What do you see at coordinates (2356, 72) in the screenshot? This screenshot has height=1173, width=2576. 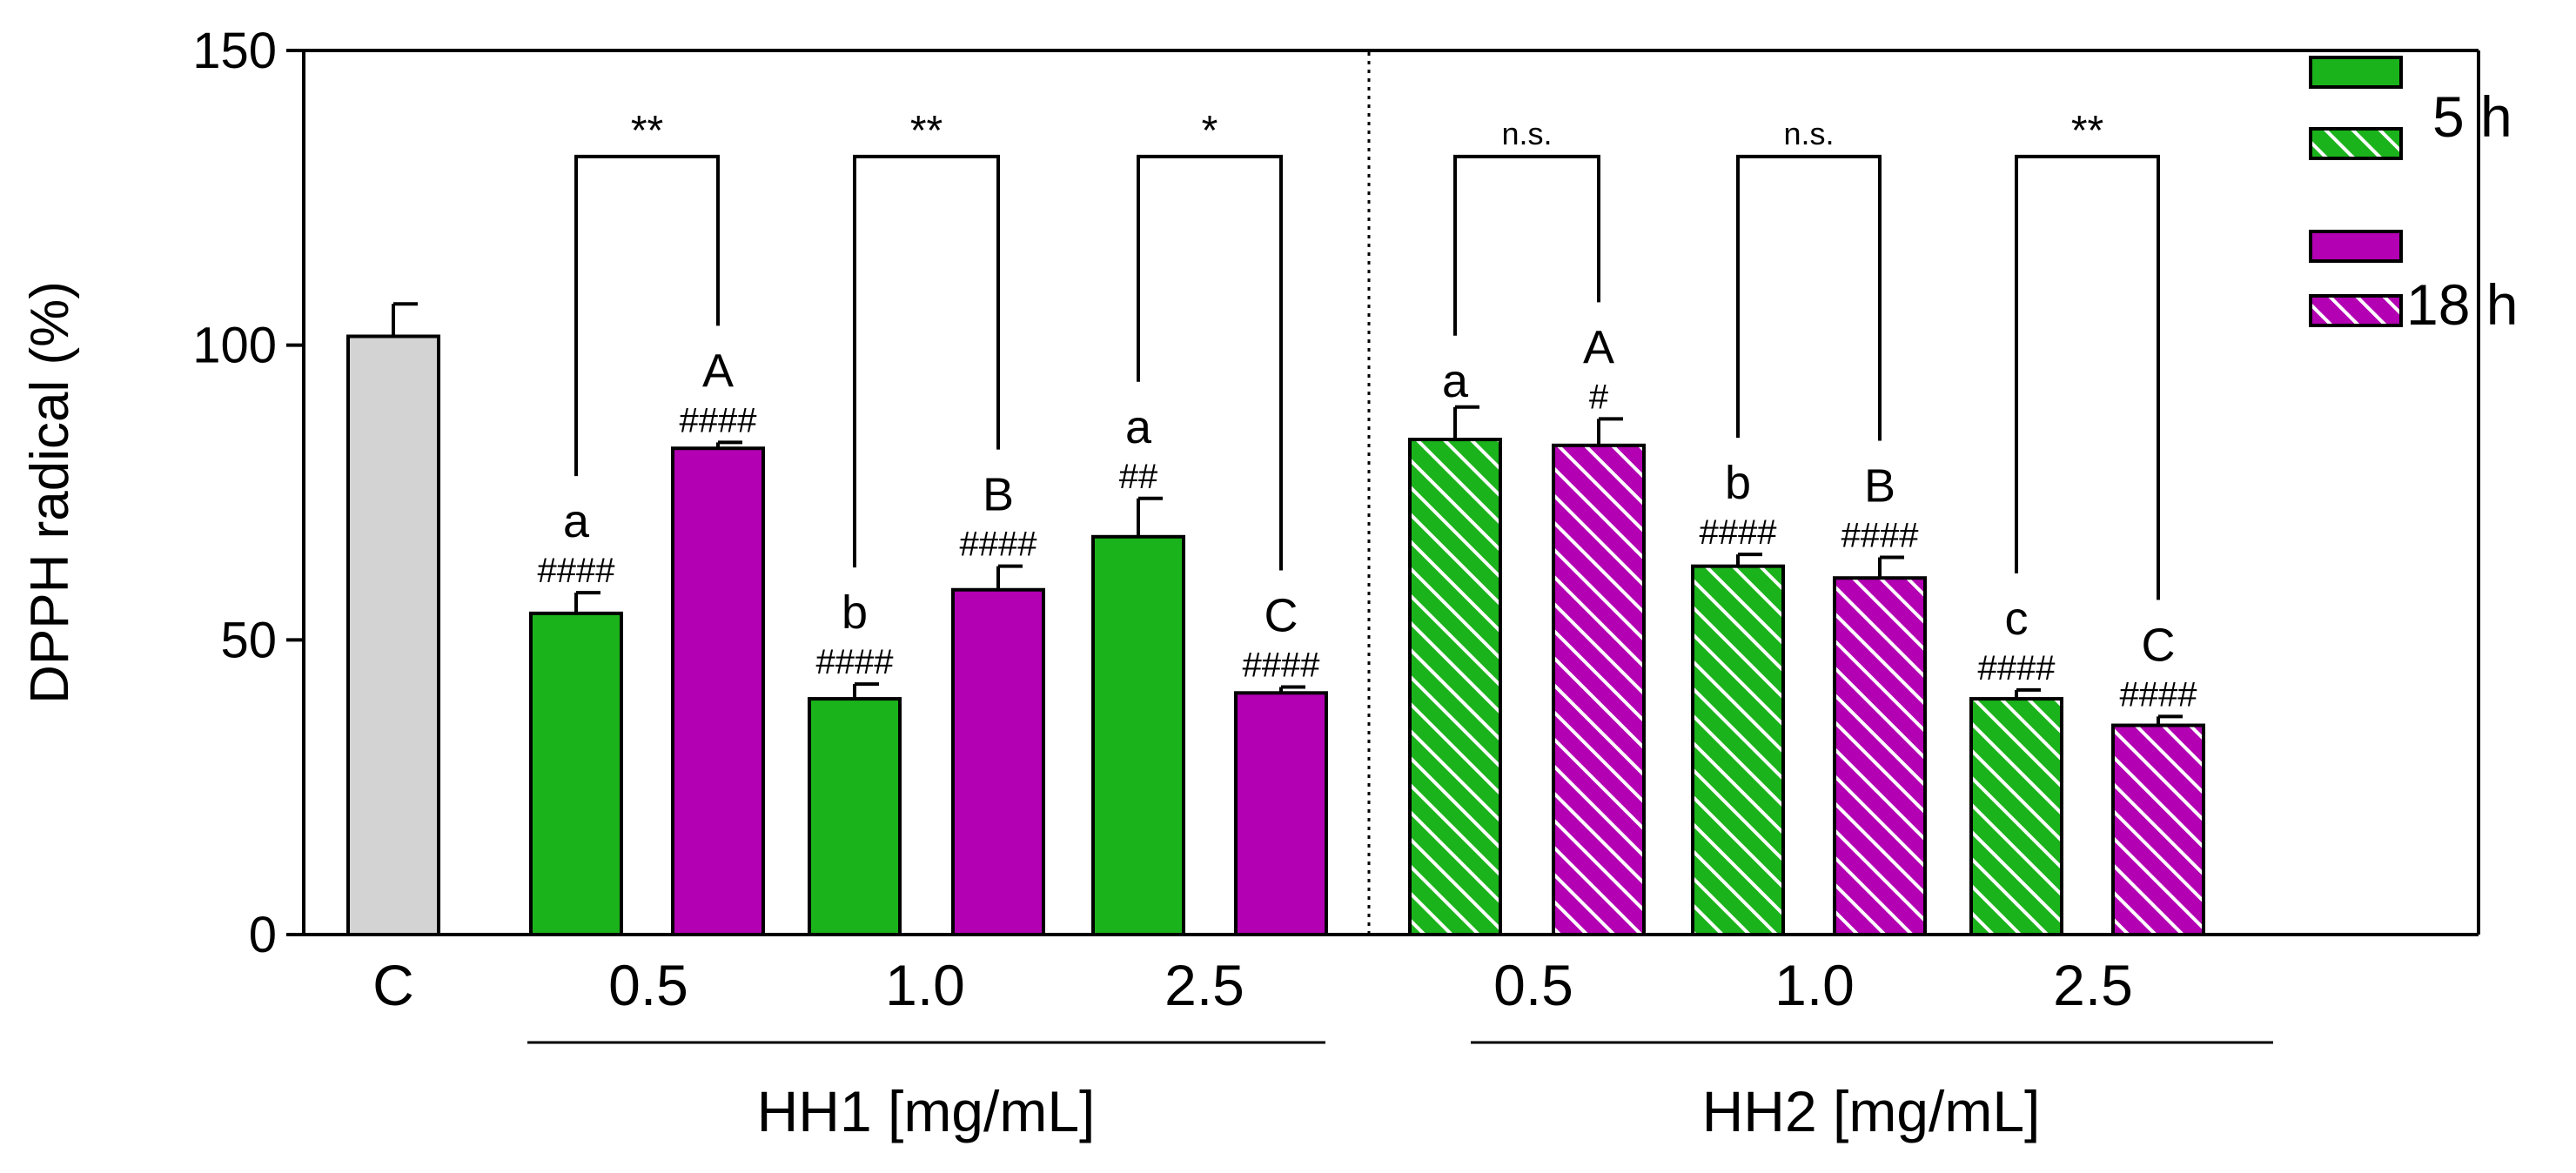 I see `legend-swatch-5h-solid` at bounding box center [2356, 72].